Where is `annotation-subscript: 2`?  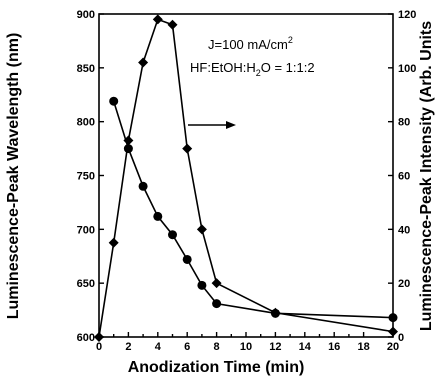
annotation-subscript: 2 is located at coordinates (258, 73).